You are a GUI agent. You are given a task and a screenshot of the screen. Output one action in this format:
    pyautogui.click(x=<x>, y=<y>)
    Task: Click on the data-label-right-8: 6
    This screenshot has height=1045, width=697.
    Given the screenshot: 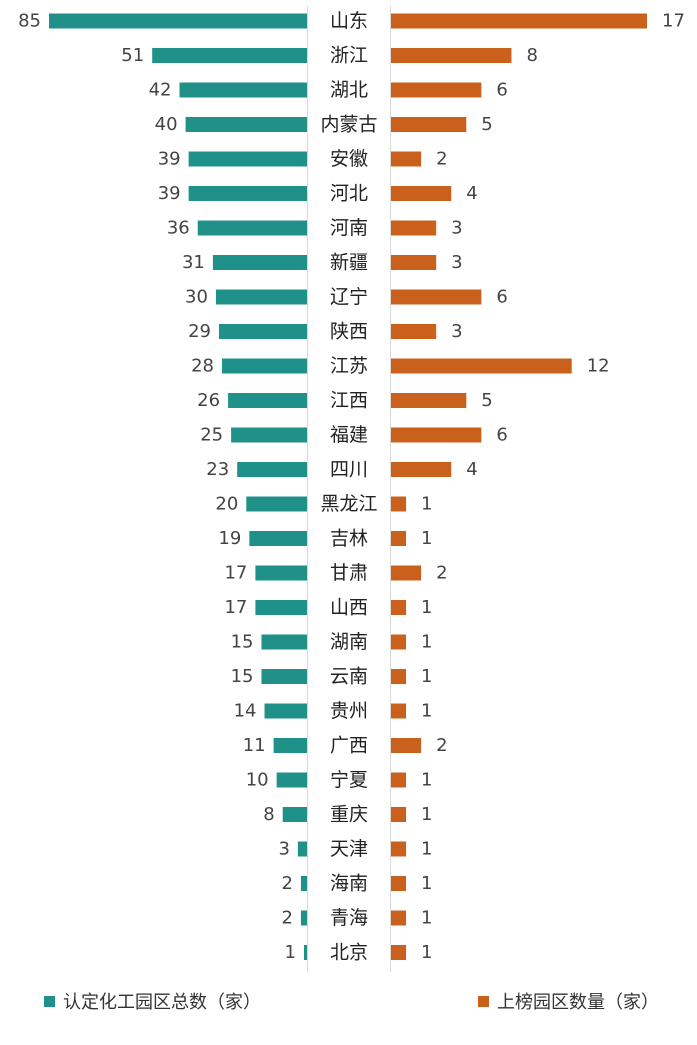 What is the action you would take?
    pyautogui.click(x=501, y=297)
    